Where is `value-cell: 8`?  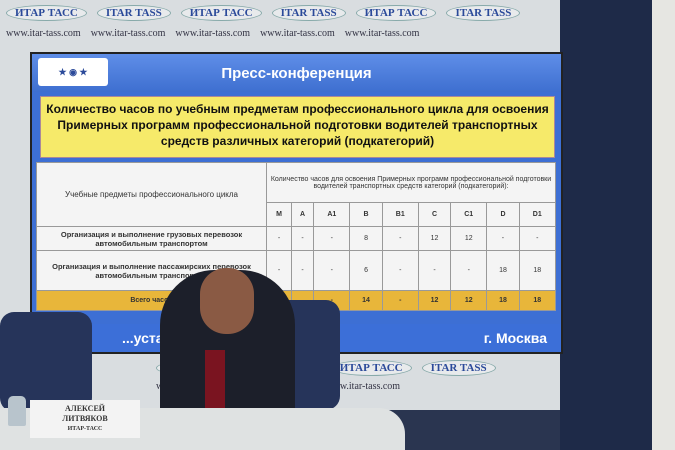
value-cell: 8 is located at coordinates (366, 238).